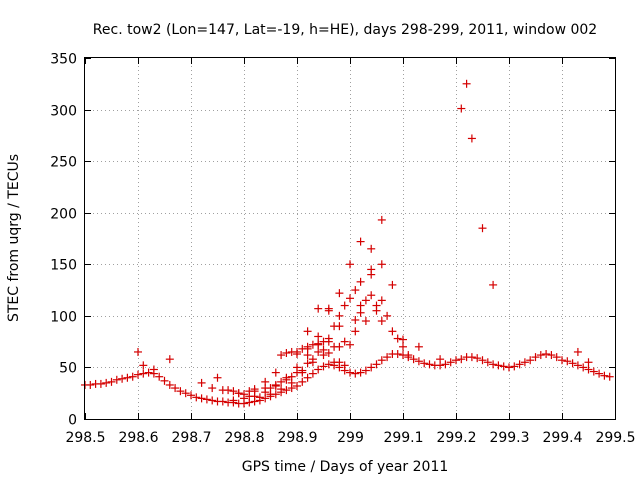 The image size is (640, 480). I want to click on y-tick-label: 350, so click(63, 60).